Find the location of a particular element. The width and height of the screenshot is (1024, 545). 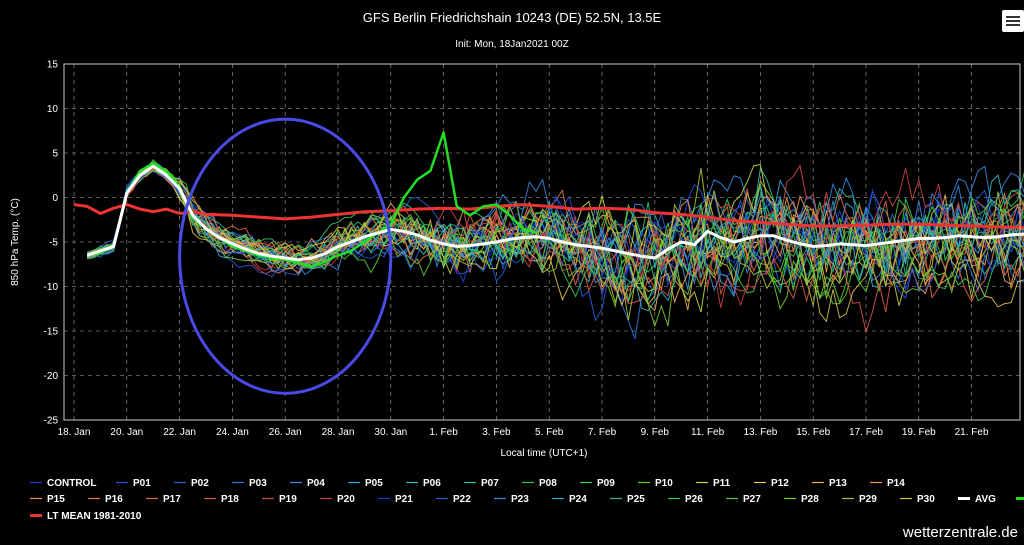

legend-label: P21 is located at coordinates (404, 499).